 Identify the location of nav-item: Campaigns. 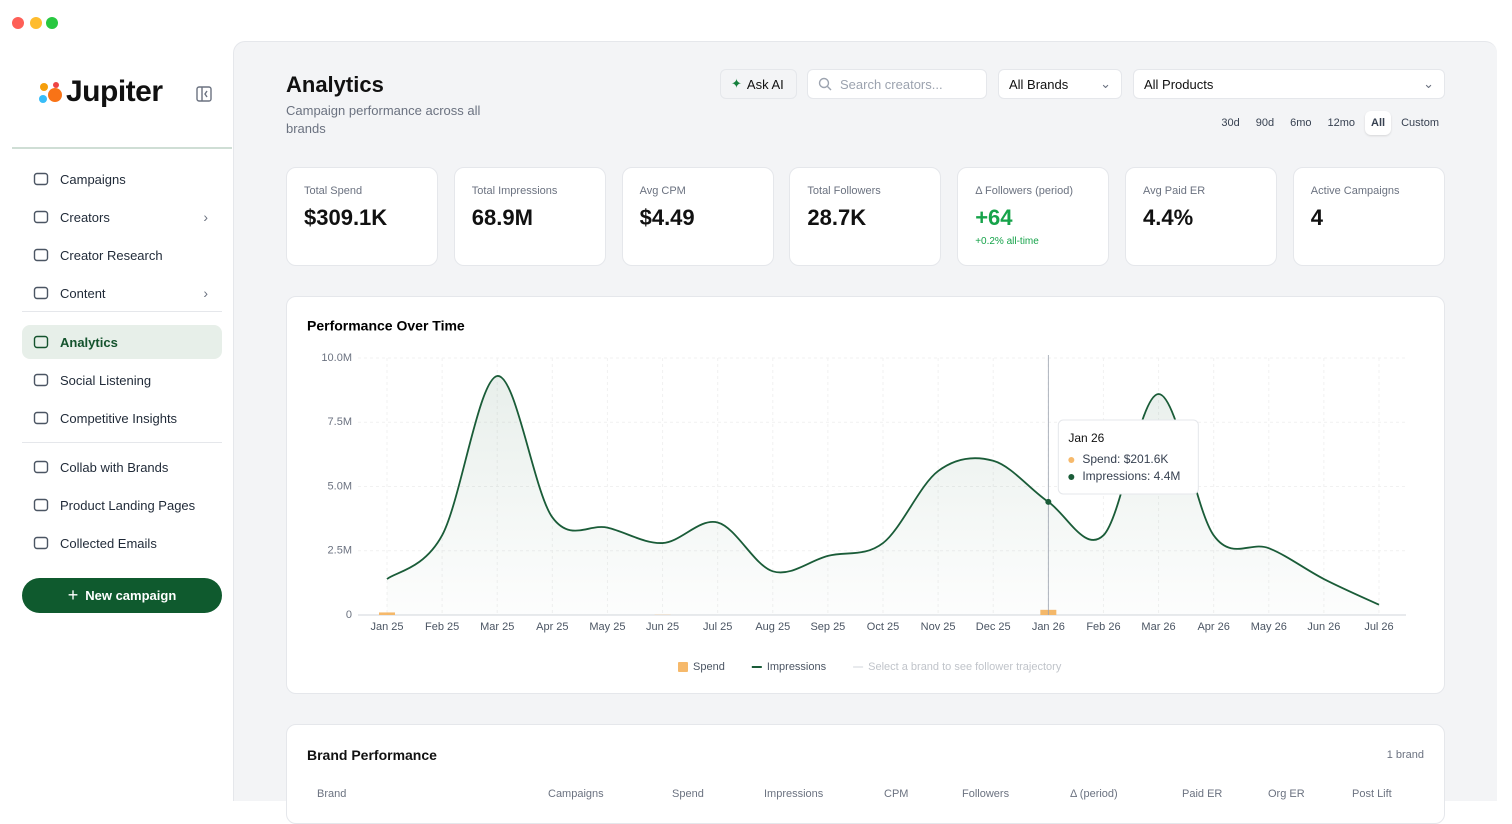
(122, 179).